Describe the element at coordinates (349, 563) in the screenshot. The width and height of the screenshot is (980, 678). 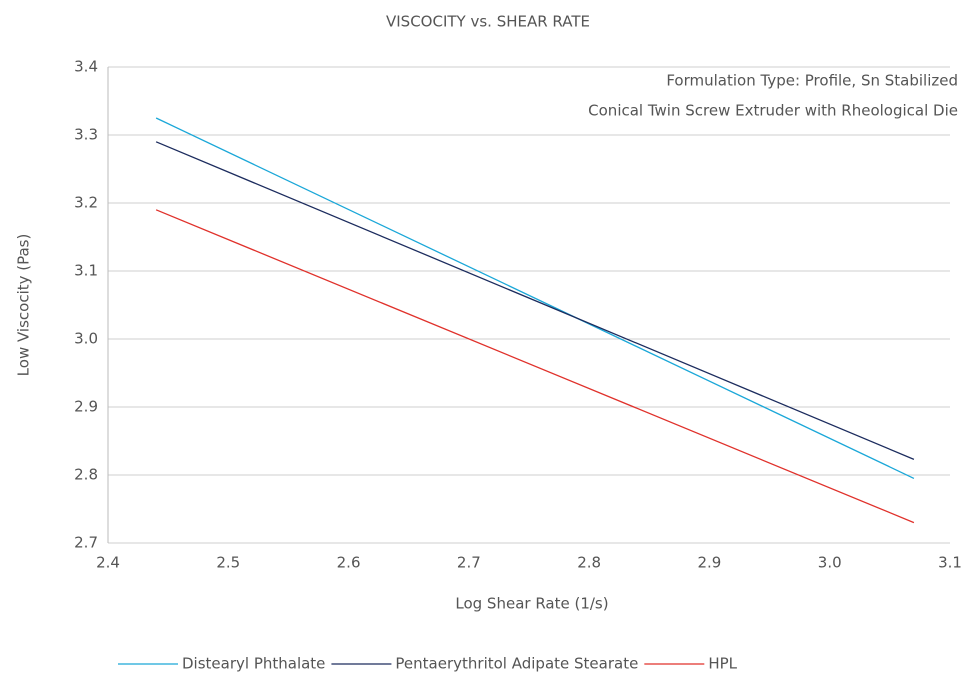
I see `x-tick-label: 2.6` at that location.